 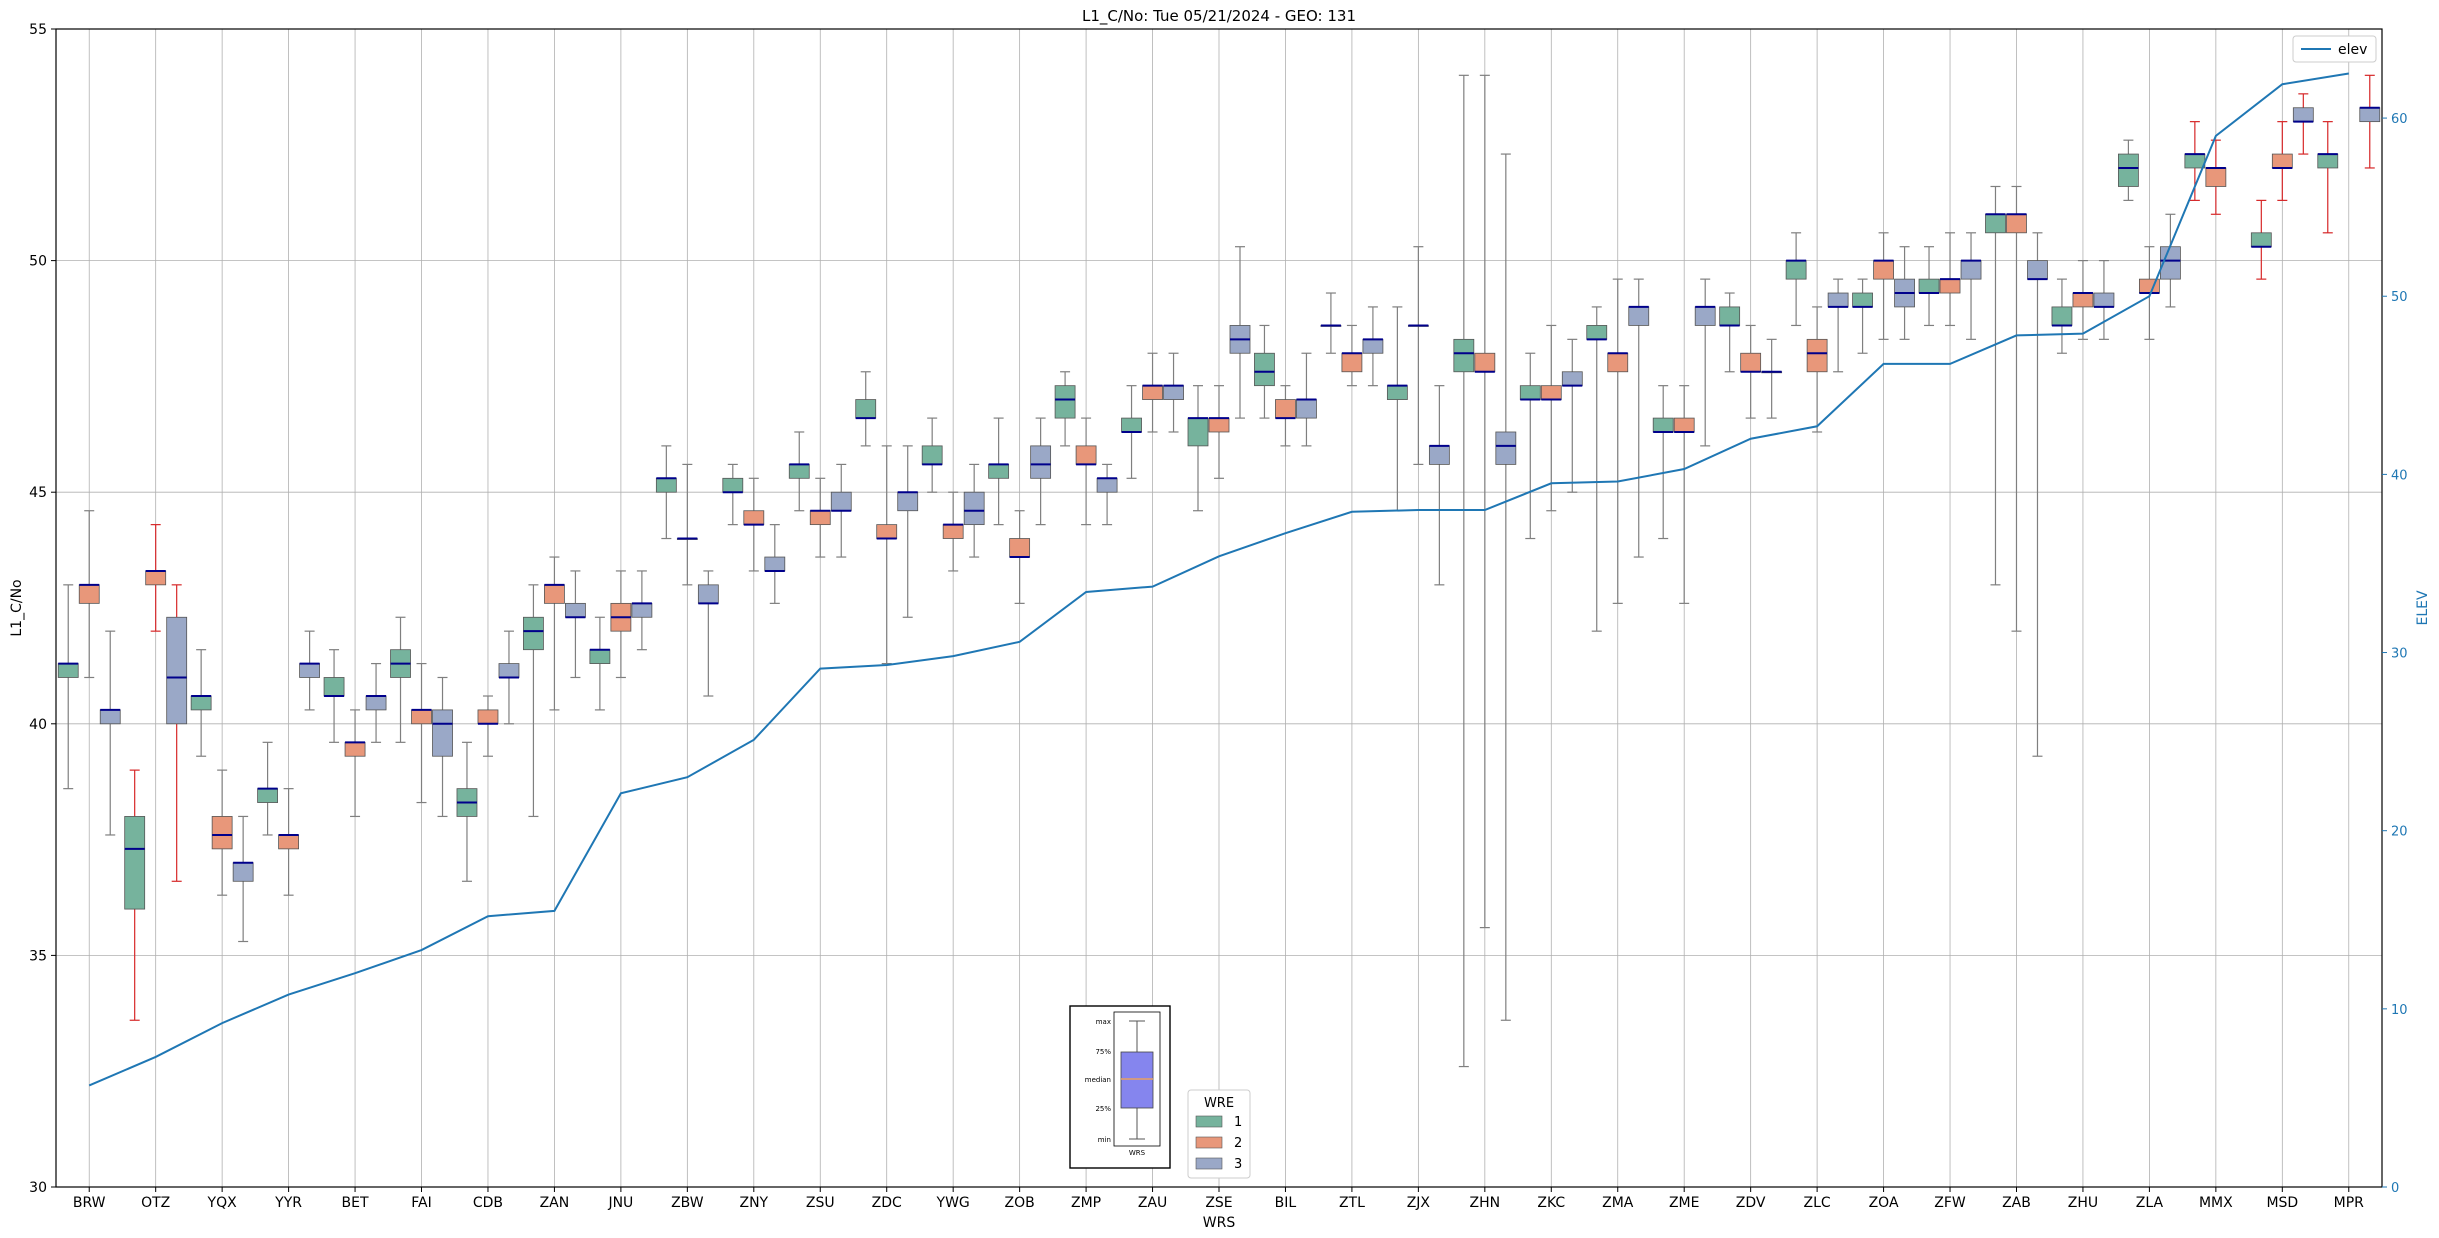 I want to click on y-tick-label: 40, so click(x=38, y=725).